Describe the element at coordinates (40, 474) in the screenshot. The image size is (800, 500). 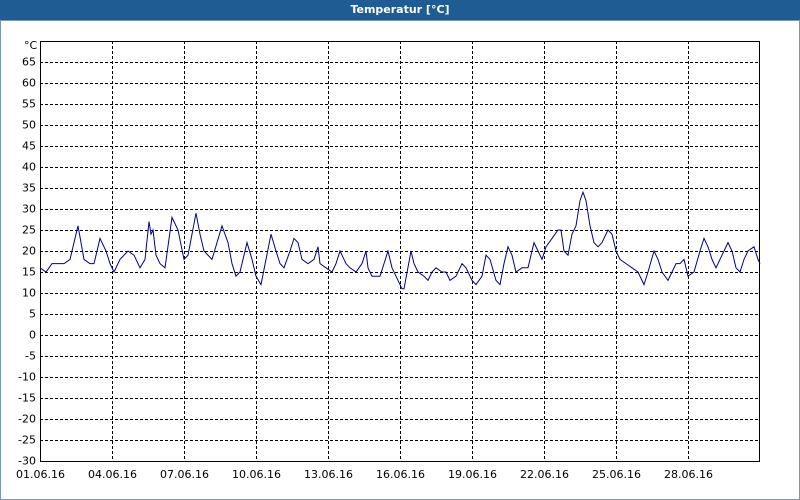
I see `x-tick-label: 01.06.16` at that location.